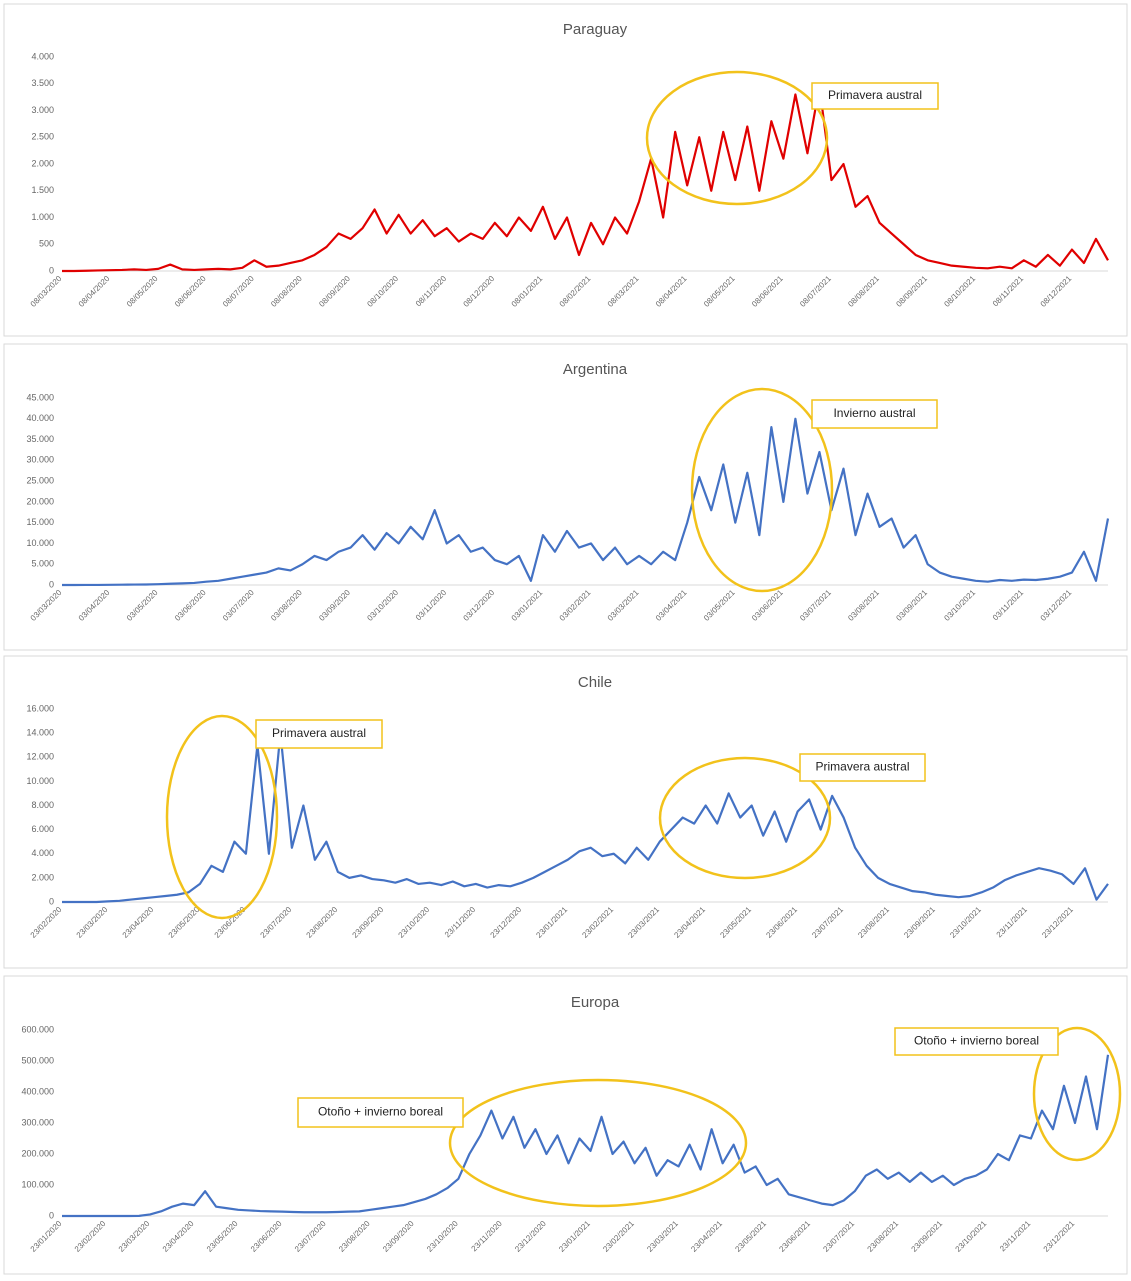 The width and height of the screenshot is (1131, 1281). I want to click on chart-title: Chile, so click(595, 682).